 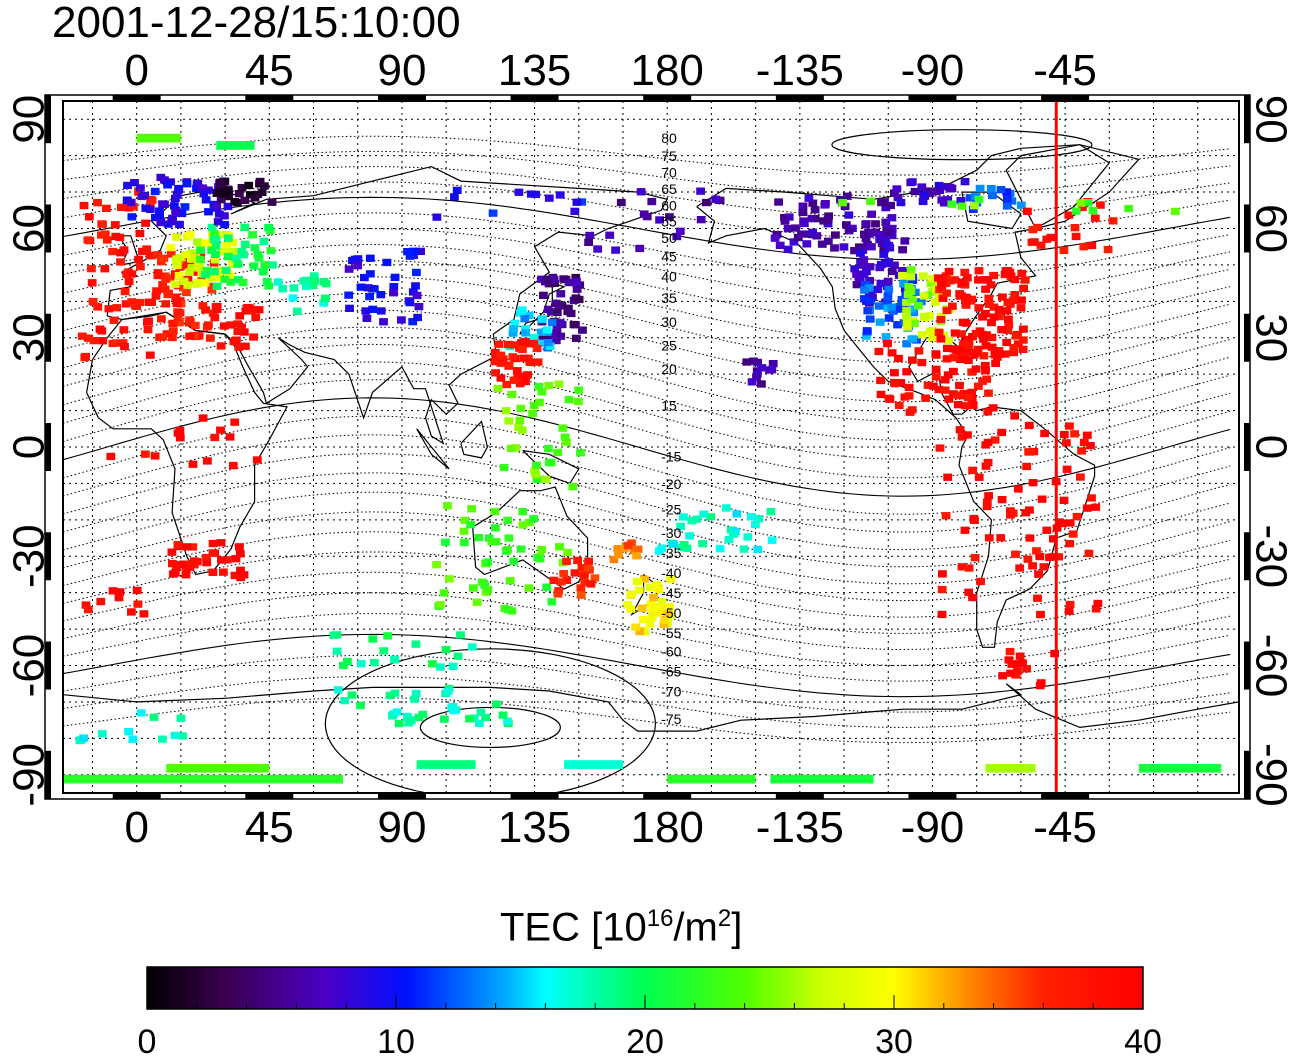 I want to click on left-lat-tick-label: -60, so click(x=29, y=666).